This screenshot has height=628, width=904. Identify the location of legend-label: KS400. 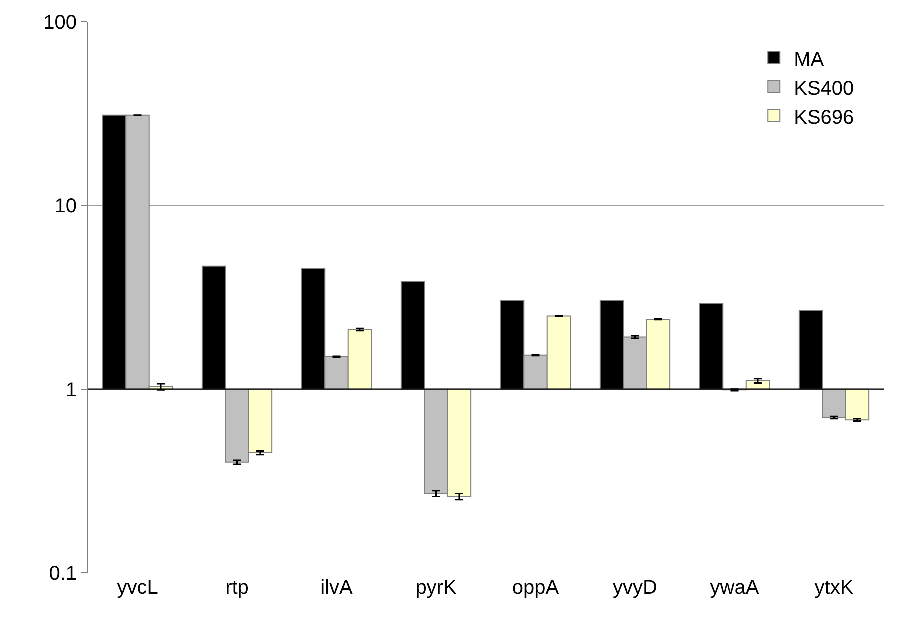
(824, 89).